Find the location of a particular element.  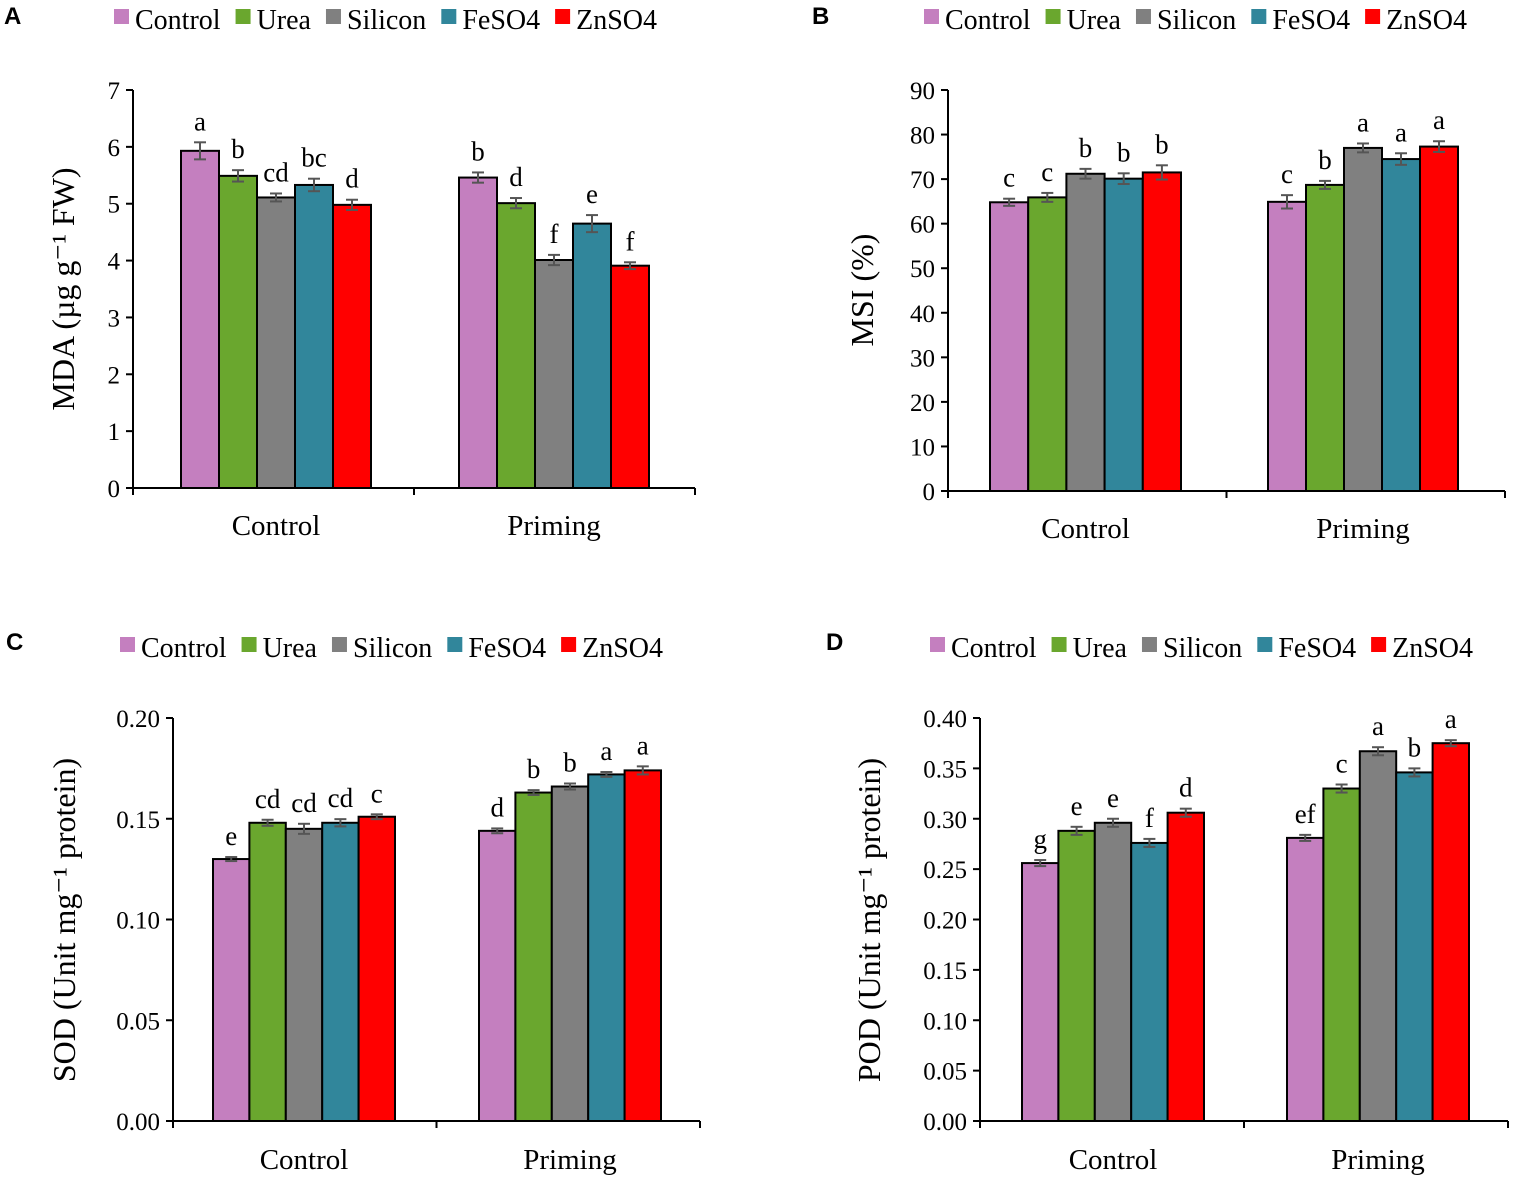

y-tick-label: 0.20 is located at coordinates (945, 921).